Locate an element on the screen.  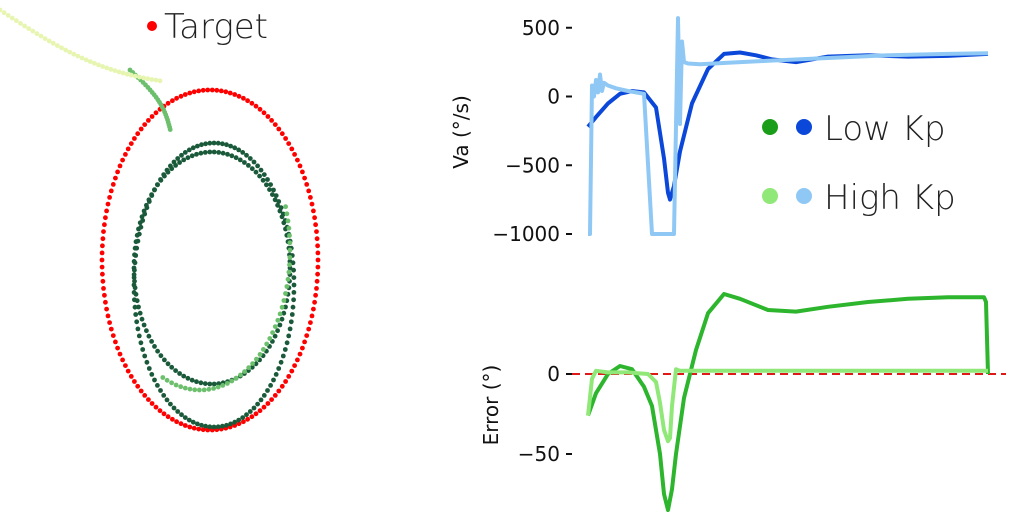
error-yticks: 0 −50 is located at coordinates (545, 414).